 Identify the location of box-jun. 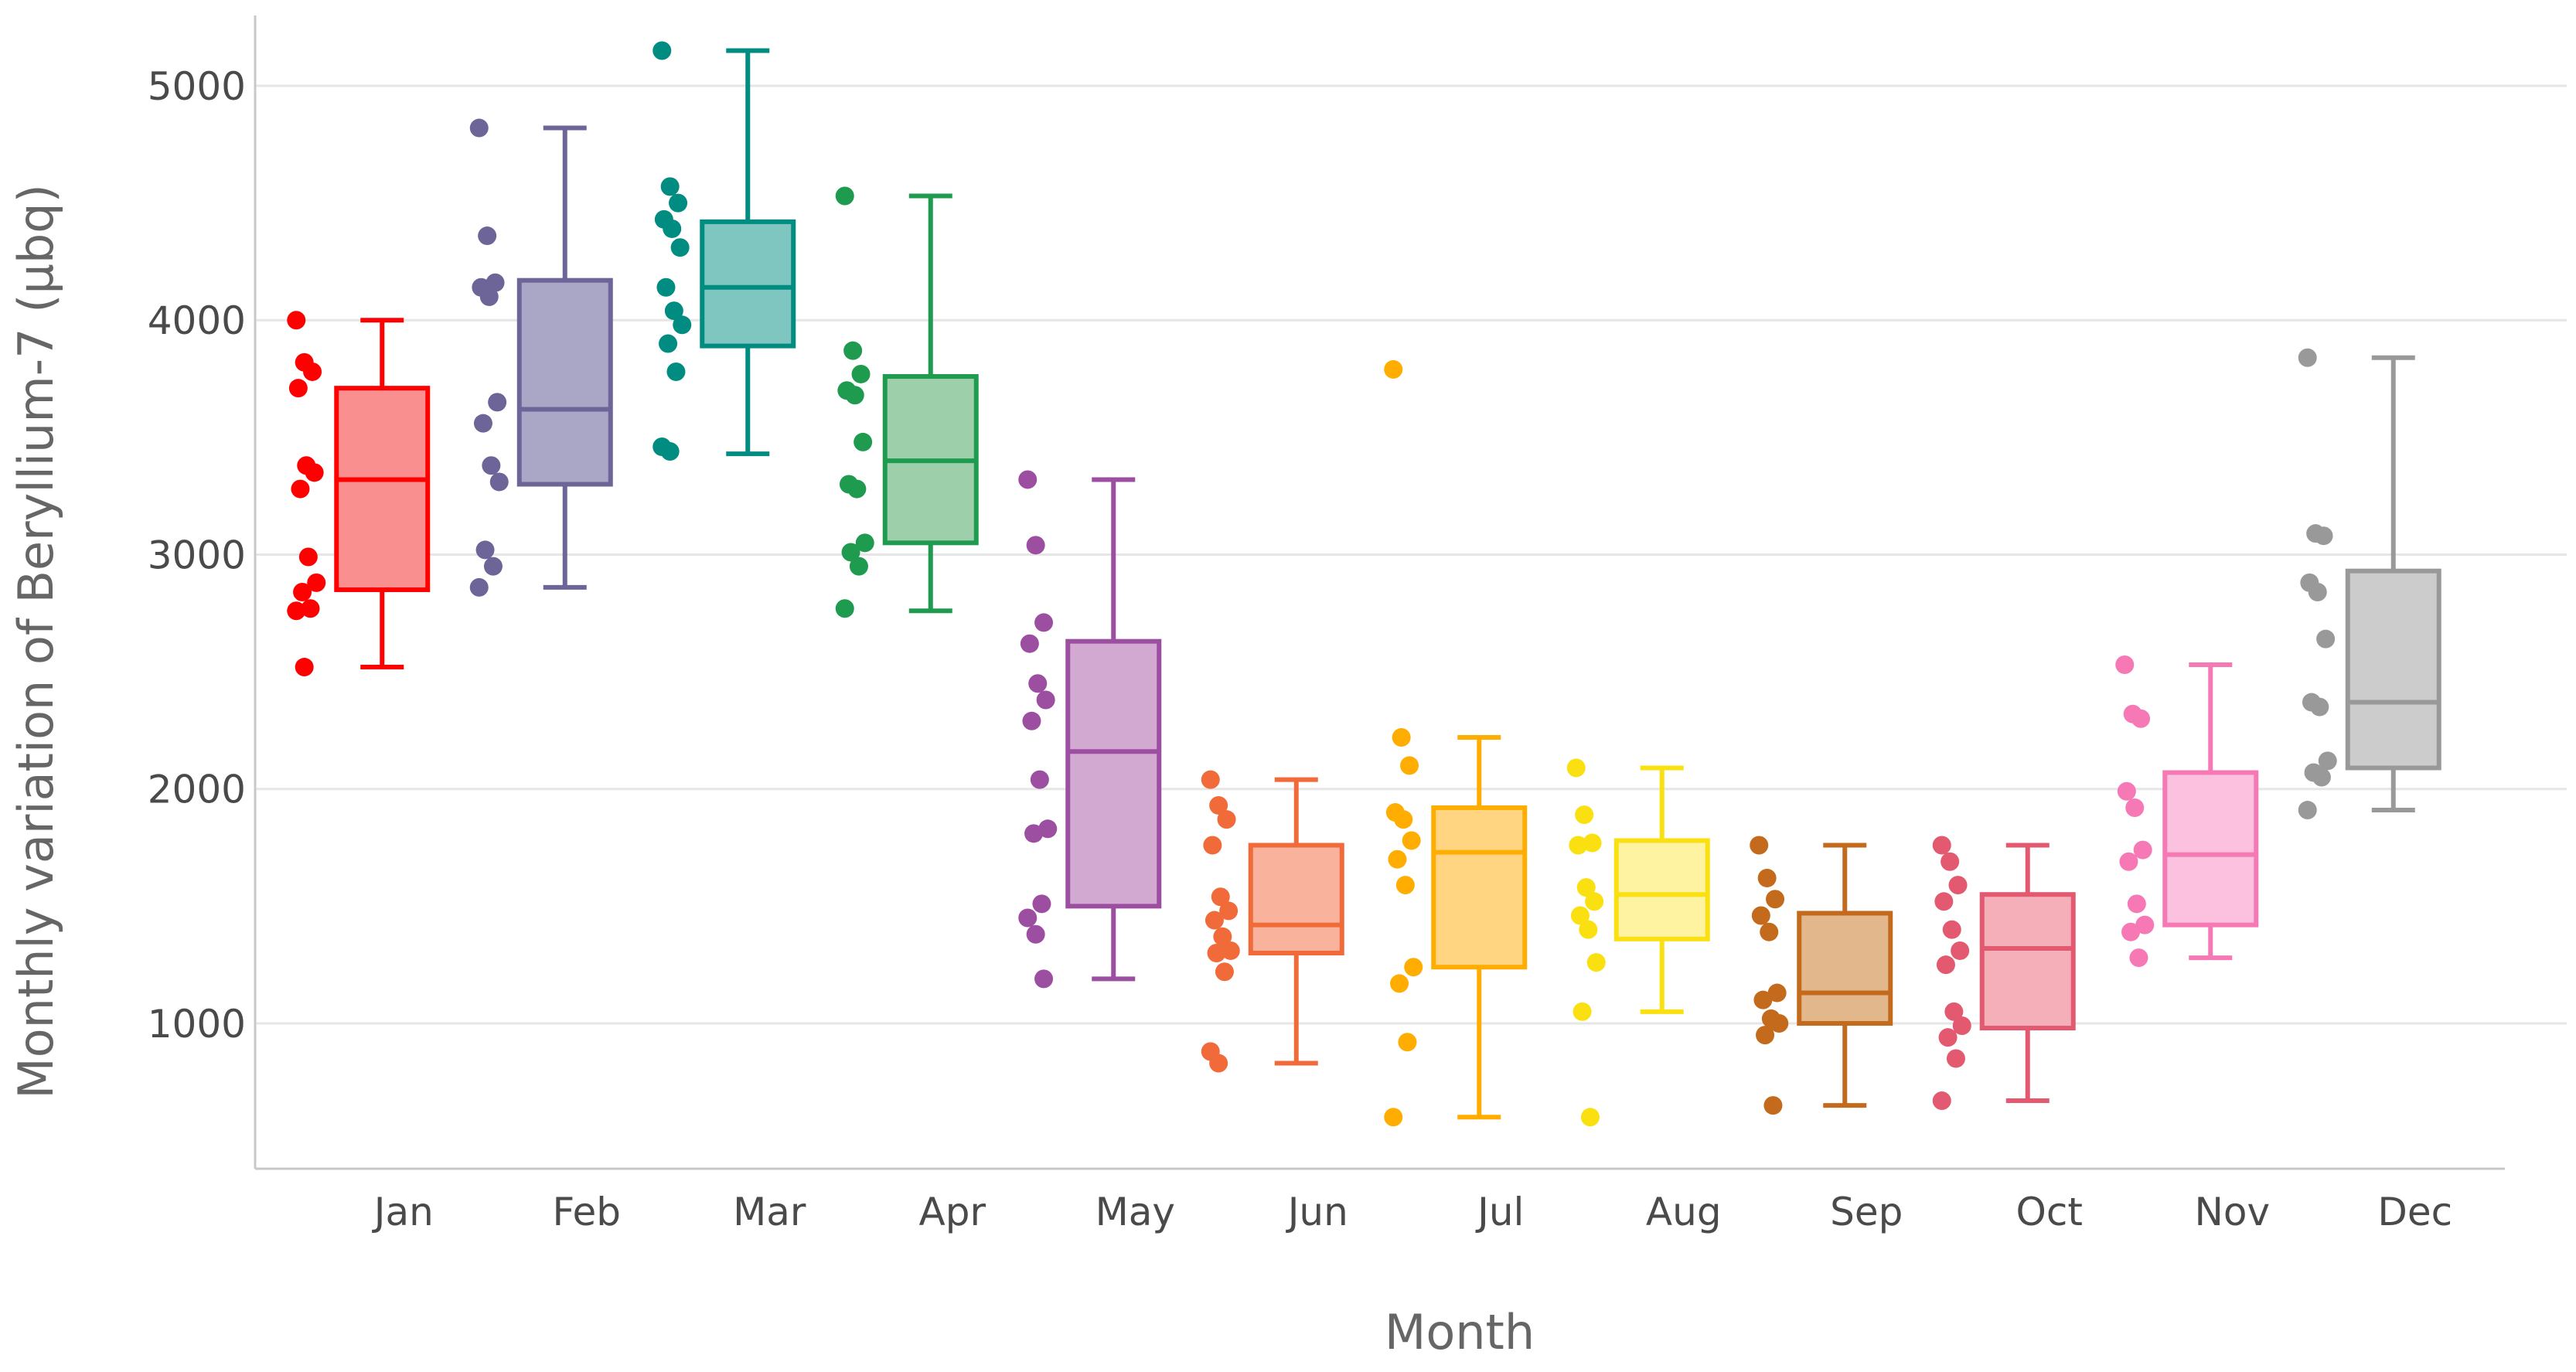
(1296, 921).